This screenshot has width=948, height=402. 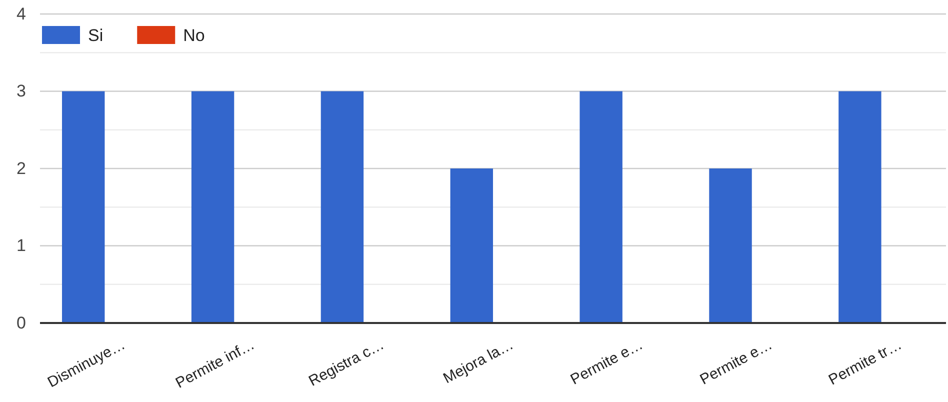 What do you see at coordinates (21, 168) in the screenshot?
I see `y-tick-label: 2` at bounding box center [21, 168].